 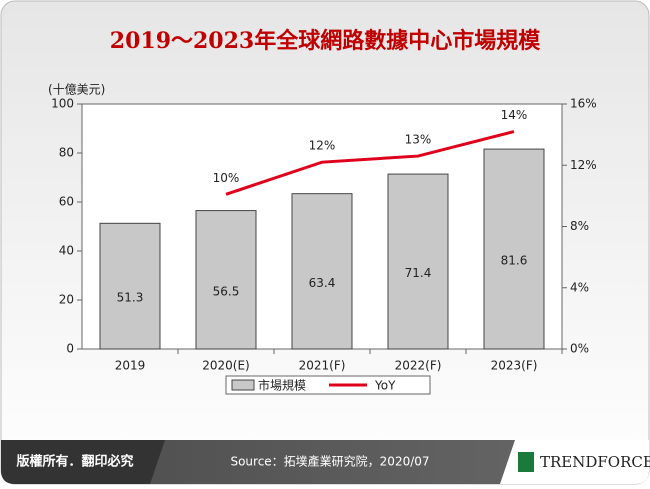 What do you see at coordinates (322, 283) in the screenshot?
I see `bar-value-label: 63.4` at bounding box center [322, 283].